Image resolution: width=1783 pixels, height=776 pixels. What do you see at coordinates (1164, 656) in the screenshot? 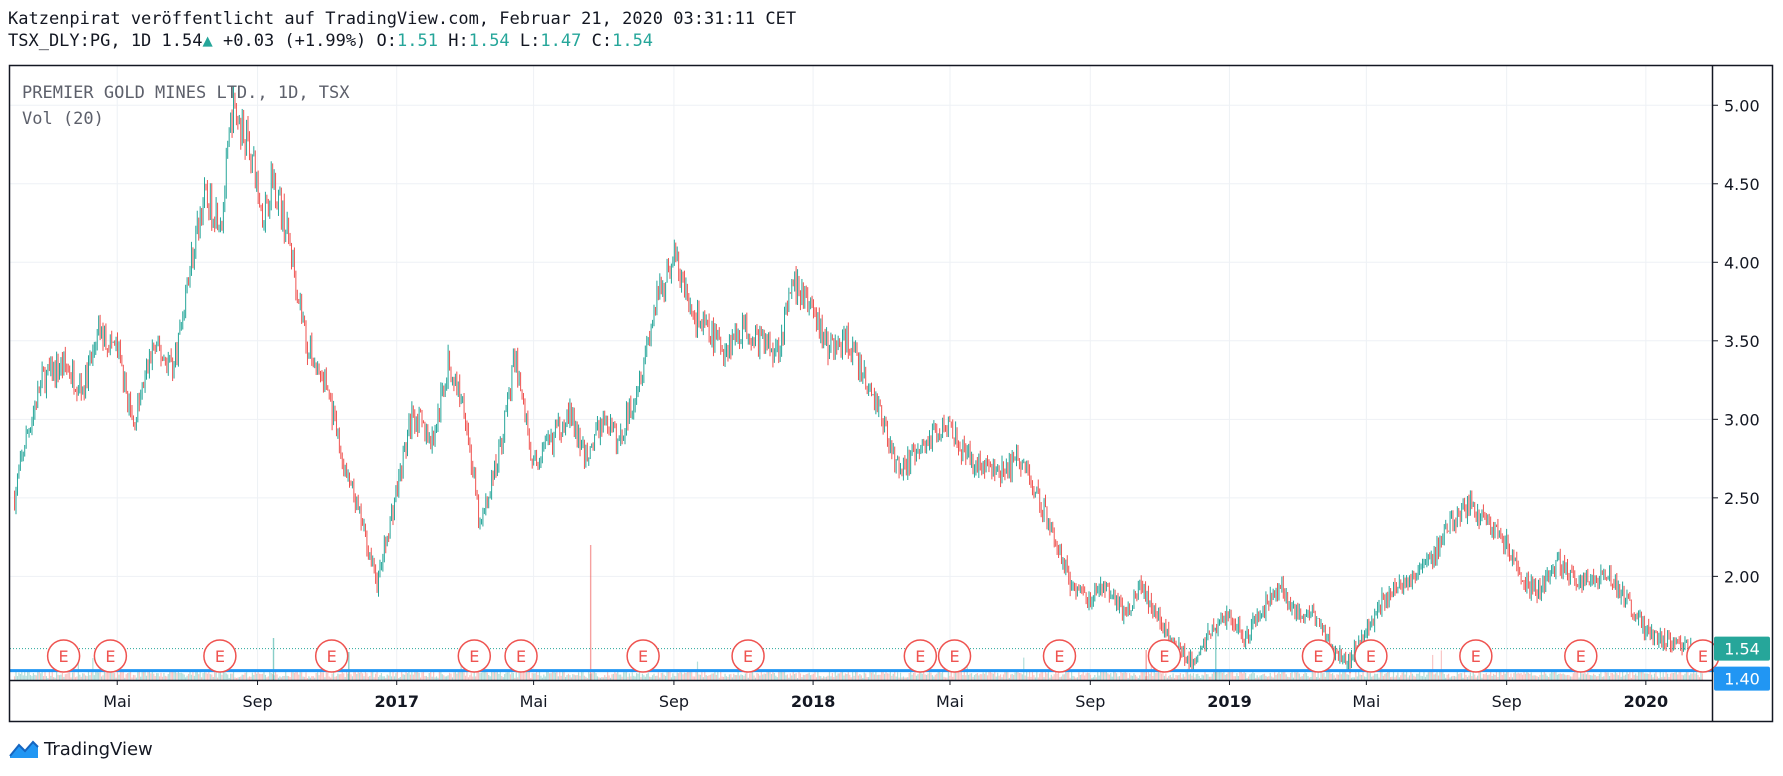
I see `earnings-marker` at bounding box center [1164, 656].